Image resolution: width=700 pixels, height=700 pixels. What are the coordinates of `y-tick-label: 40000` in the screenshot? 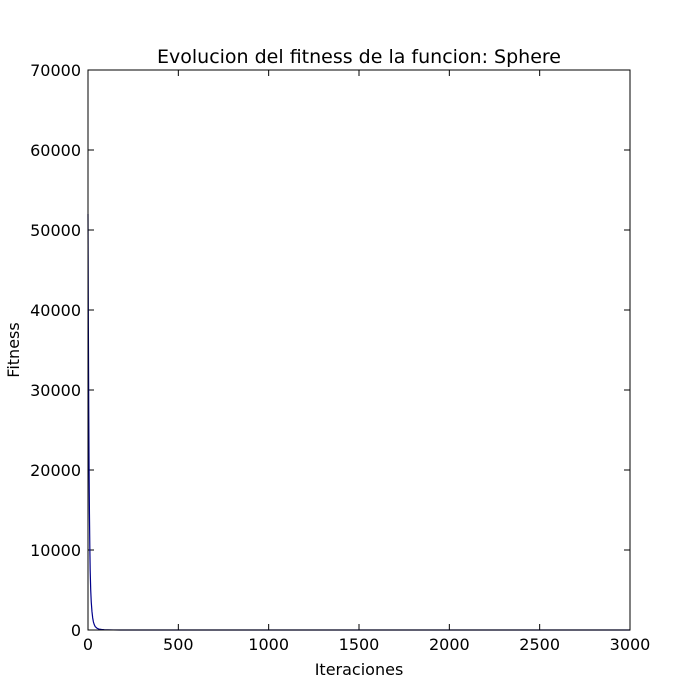 It's located at (55, 310).